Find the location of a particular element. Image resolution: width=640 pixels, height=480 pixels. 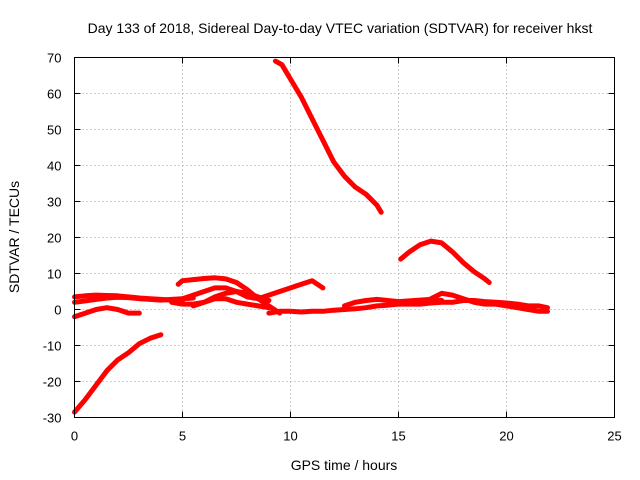

series-line-sat-cross-midday is located at coordinates (231, 299).